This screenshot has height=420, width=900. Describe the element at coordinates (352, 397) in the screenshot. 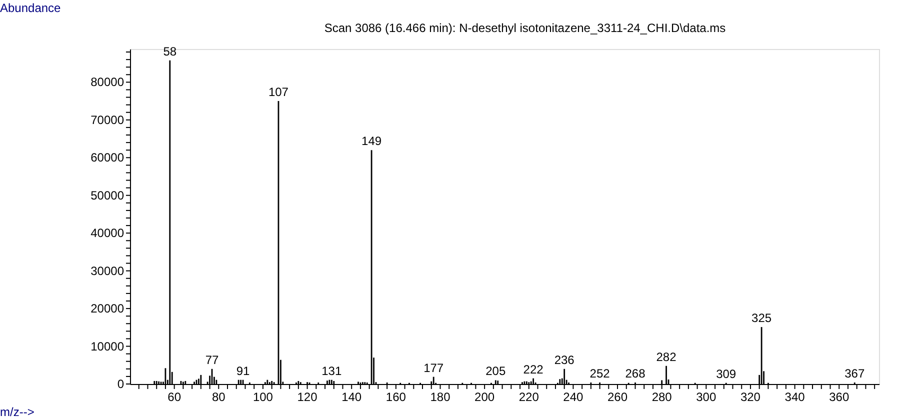

I see `x-tick-label: 140` at that location.